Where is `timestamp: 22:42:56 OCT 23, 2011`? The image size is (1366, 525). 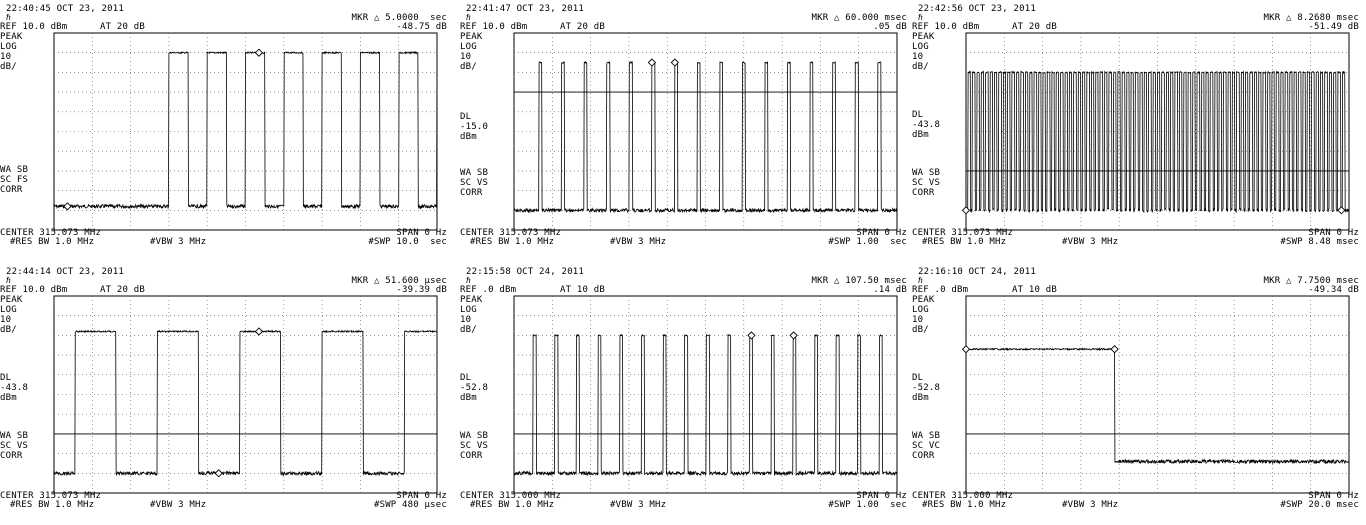
timestamp: 22:42:56 OCT 23, 2011 is located at coordinates (977, 9).